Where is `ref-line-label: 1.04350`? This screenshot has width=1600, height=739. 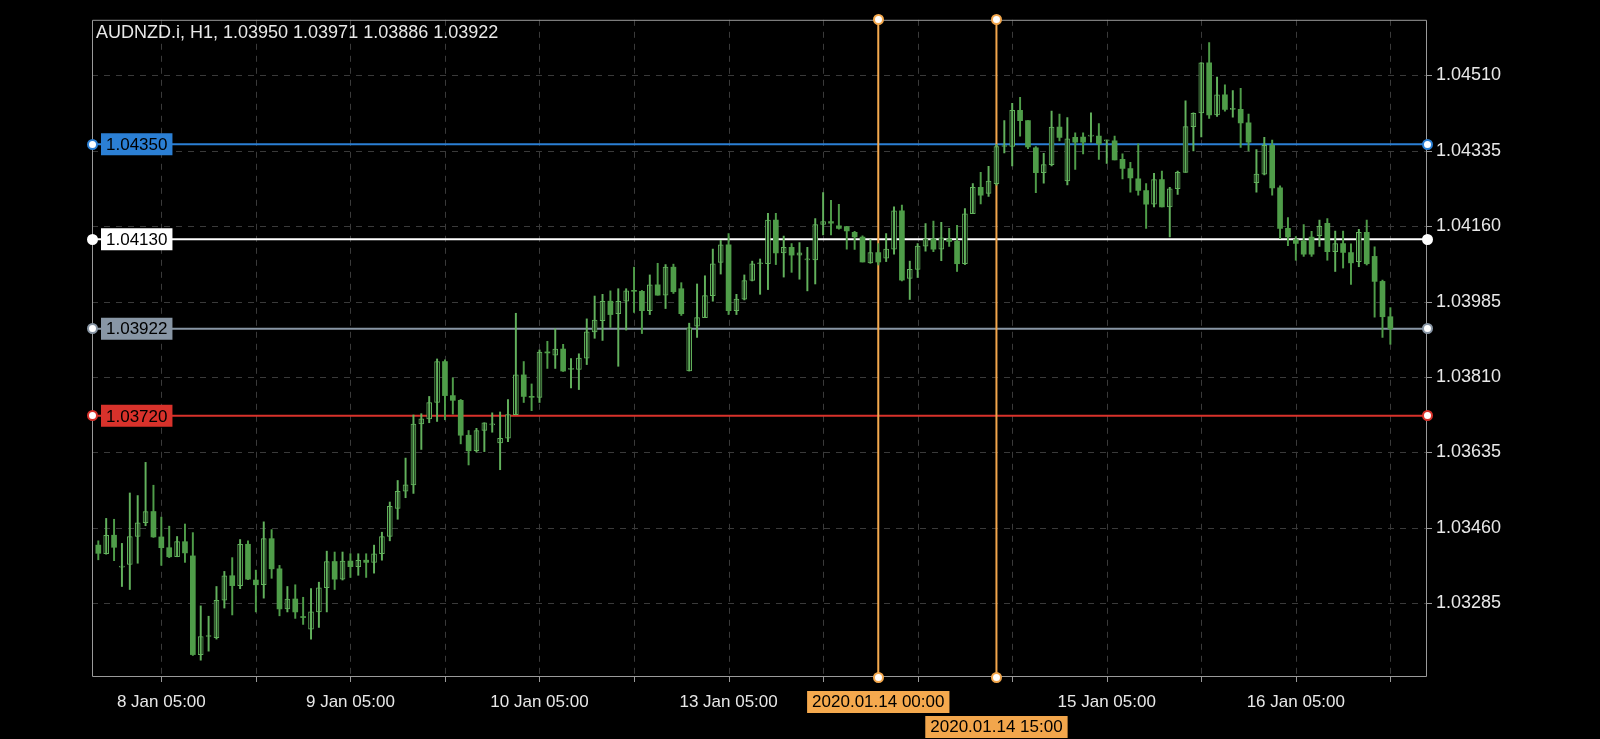
ref-line-label: 1.04350 is located at coordinates (137, 145).